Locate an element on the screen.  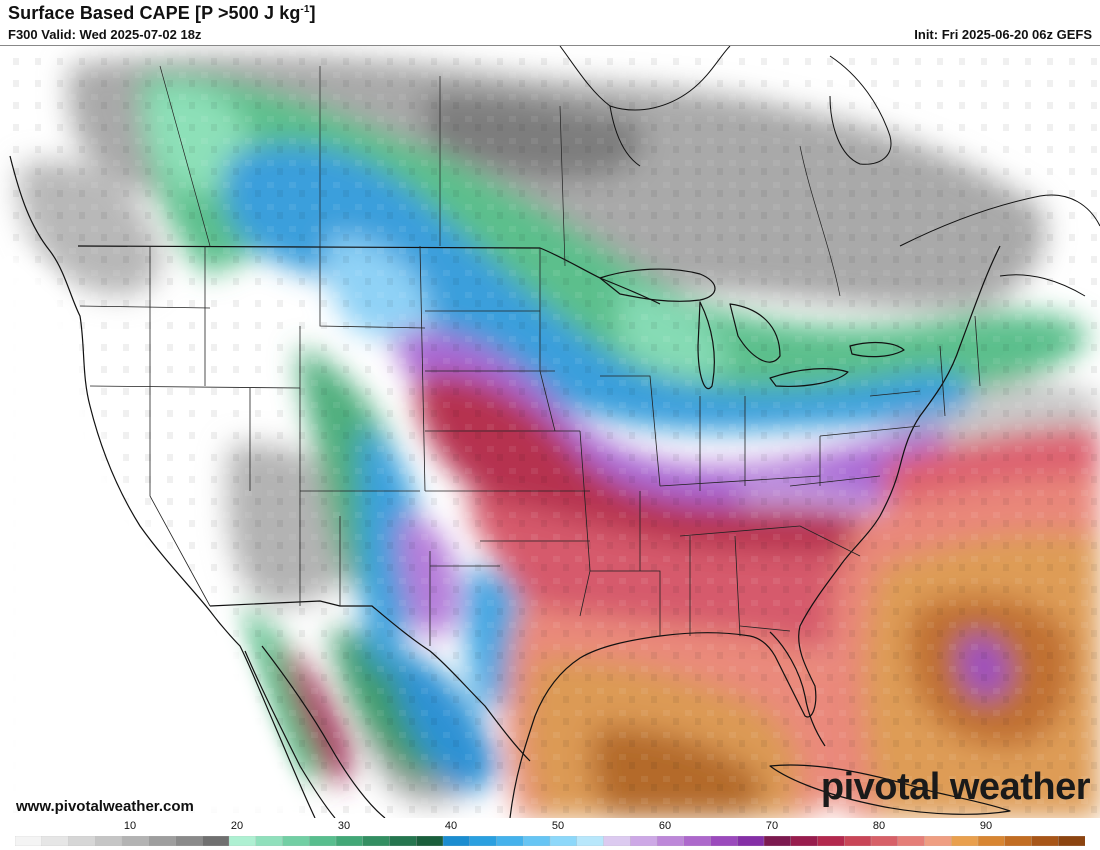
colorbar: 10 20 30 40 50 60 70 80 90 is located at coordinates (550, 834).